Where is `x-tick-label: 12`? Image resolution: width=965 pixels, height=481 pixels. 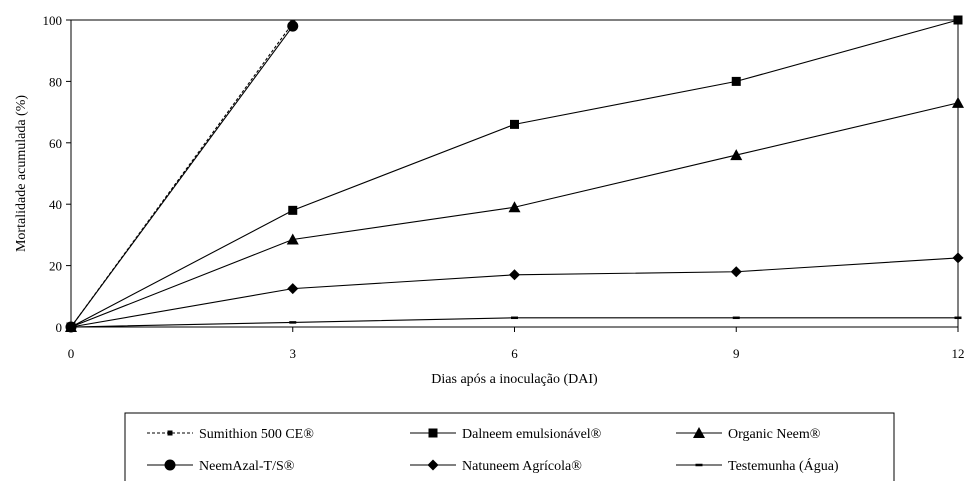 x-tick-label: 12 is located at coordinates (958, 353).